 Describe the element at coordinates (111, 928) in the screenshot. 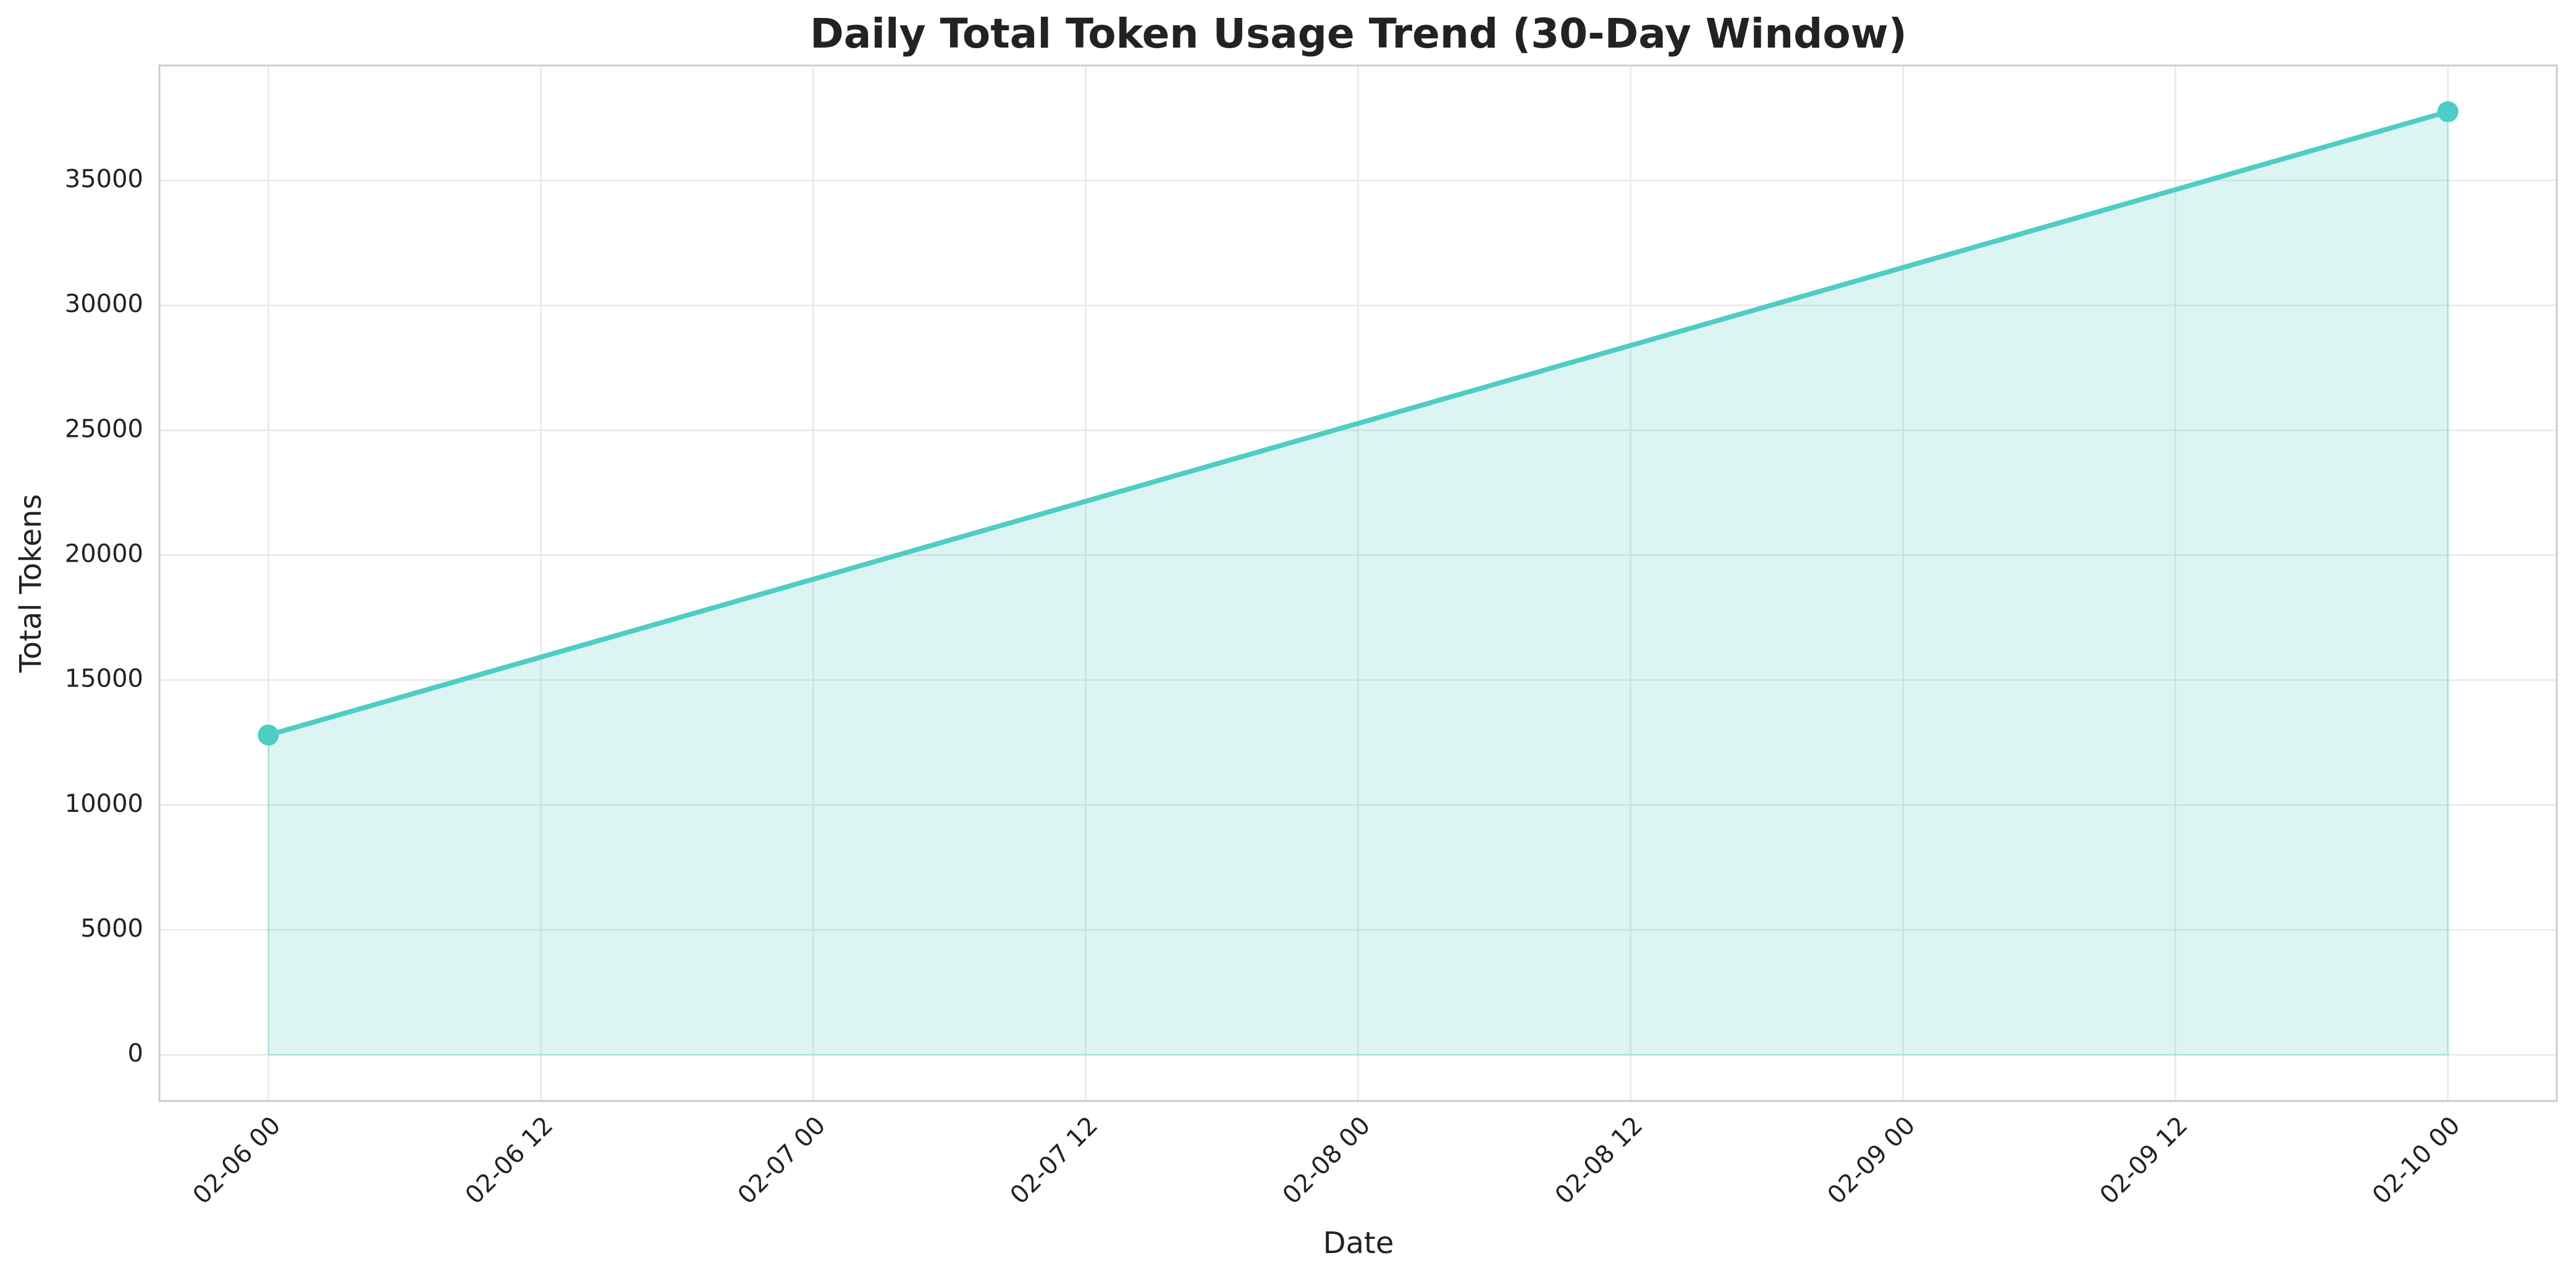

I see `y-tick-label: 5000` at that location.